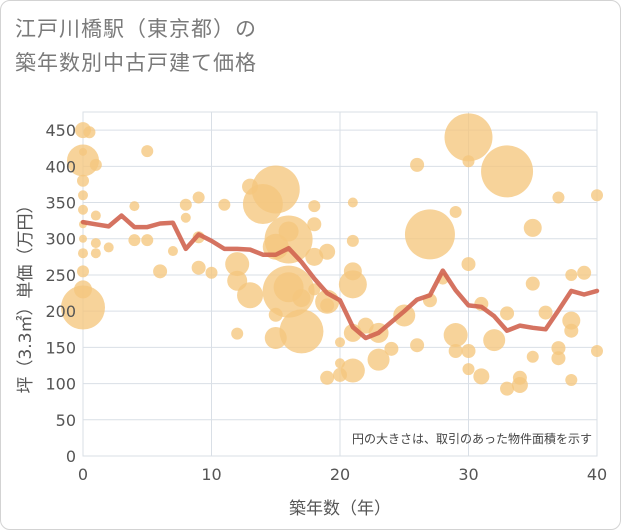  What do you see at coordinates (211, 474) in the screenshot?
I see `x-tick-label: 10` at bounding box center [211, 474].